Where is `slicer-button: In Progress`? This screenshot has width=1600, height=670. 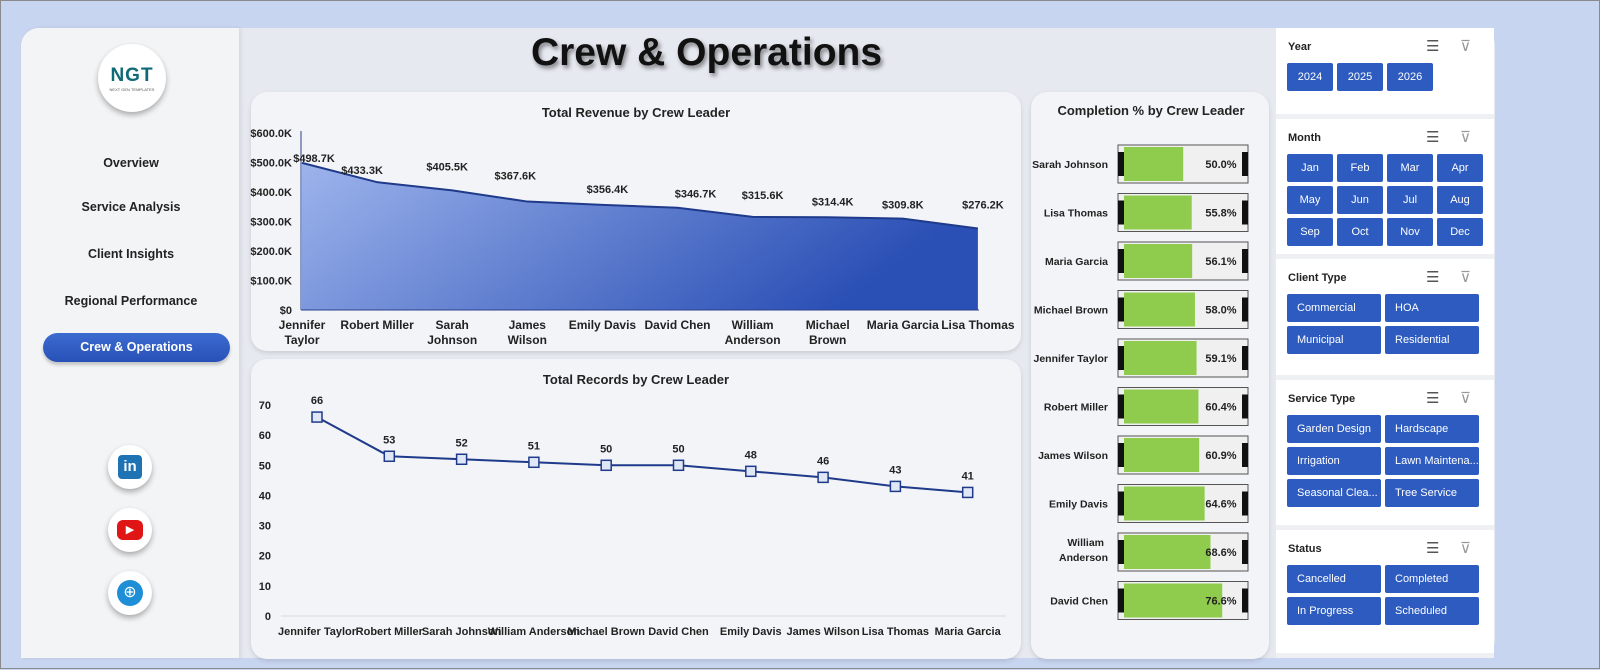
slicer-button: In Progress is located at coordinates (1334, 611).